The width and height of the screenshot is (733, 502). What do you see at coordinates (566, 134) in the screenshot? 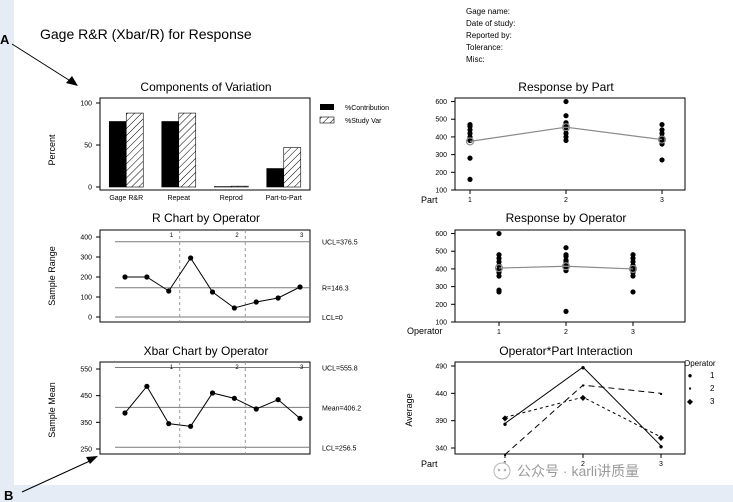
I see `mean-line` at bounding box center [566, 134].